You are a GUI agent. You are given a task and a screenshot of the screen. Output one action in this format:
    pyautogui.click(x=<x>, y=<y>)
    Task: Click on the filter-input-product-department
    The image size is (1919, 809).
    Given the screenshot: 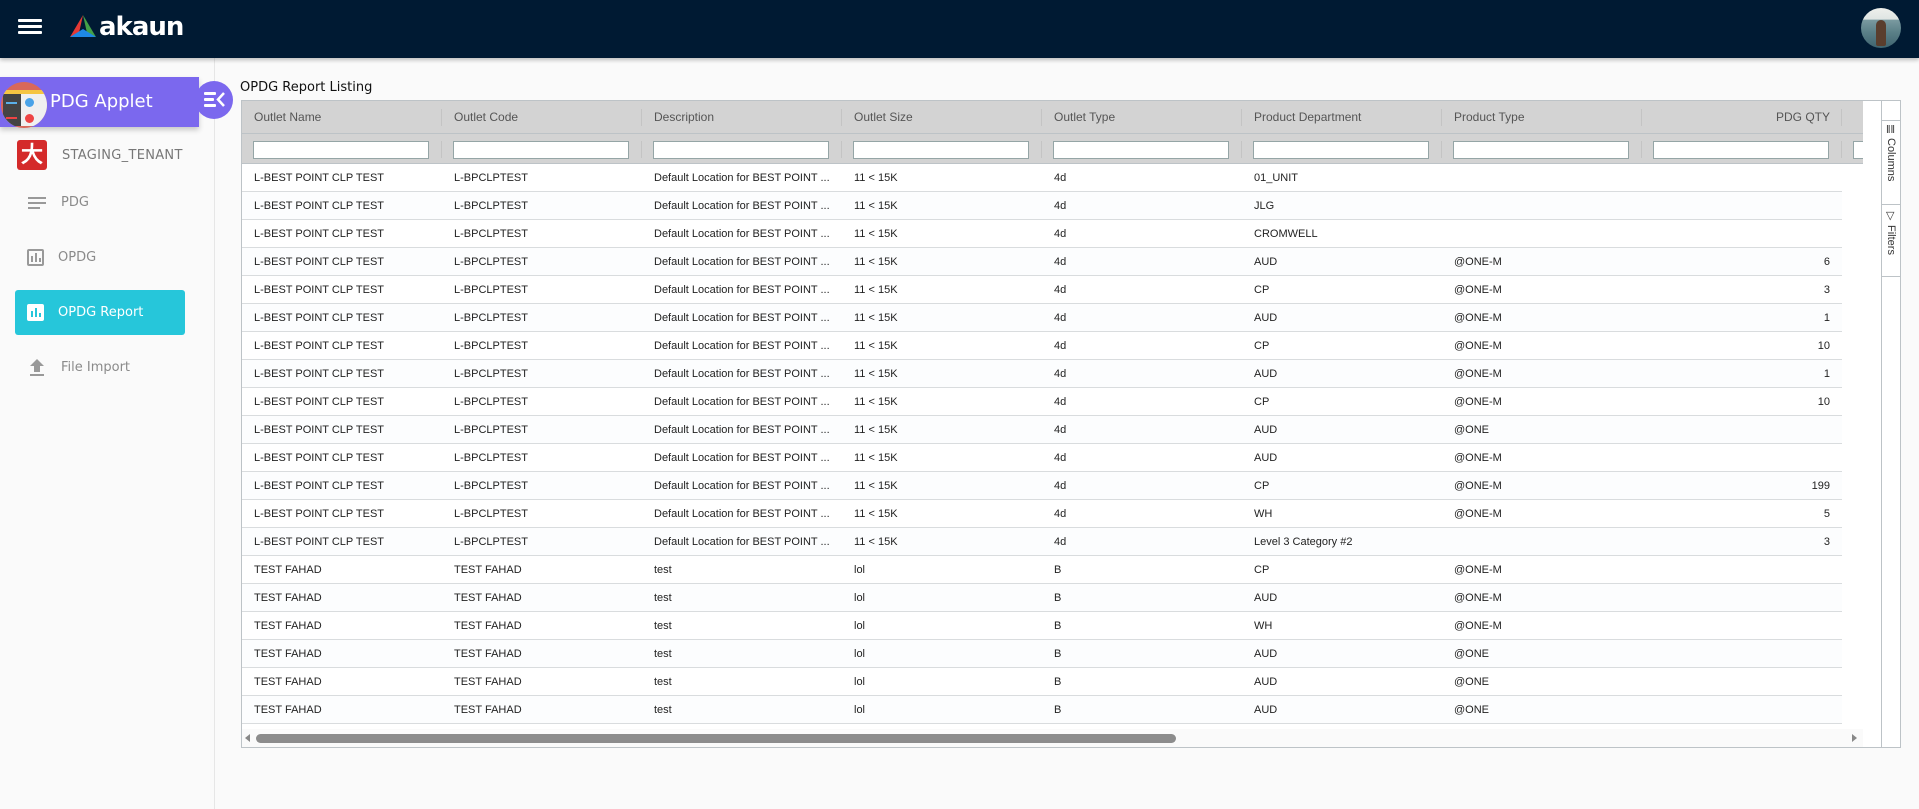 What is the action you would take?
    pyautogui.click(x=1341, y=150)
    